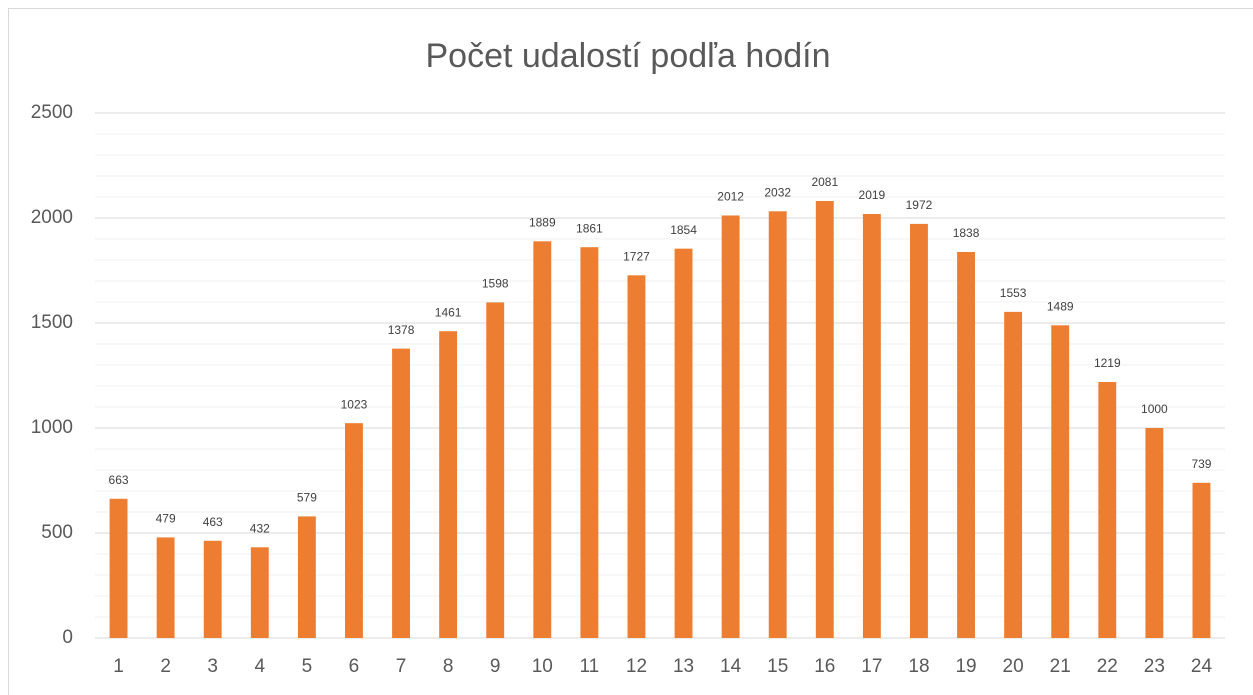 This screenshot has height=695, width=1253. What do you see at coordinates (824, 666) in the screenshot?
I see `x-tick-label: 16` at bounding box center [824, 666].